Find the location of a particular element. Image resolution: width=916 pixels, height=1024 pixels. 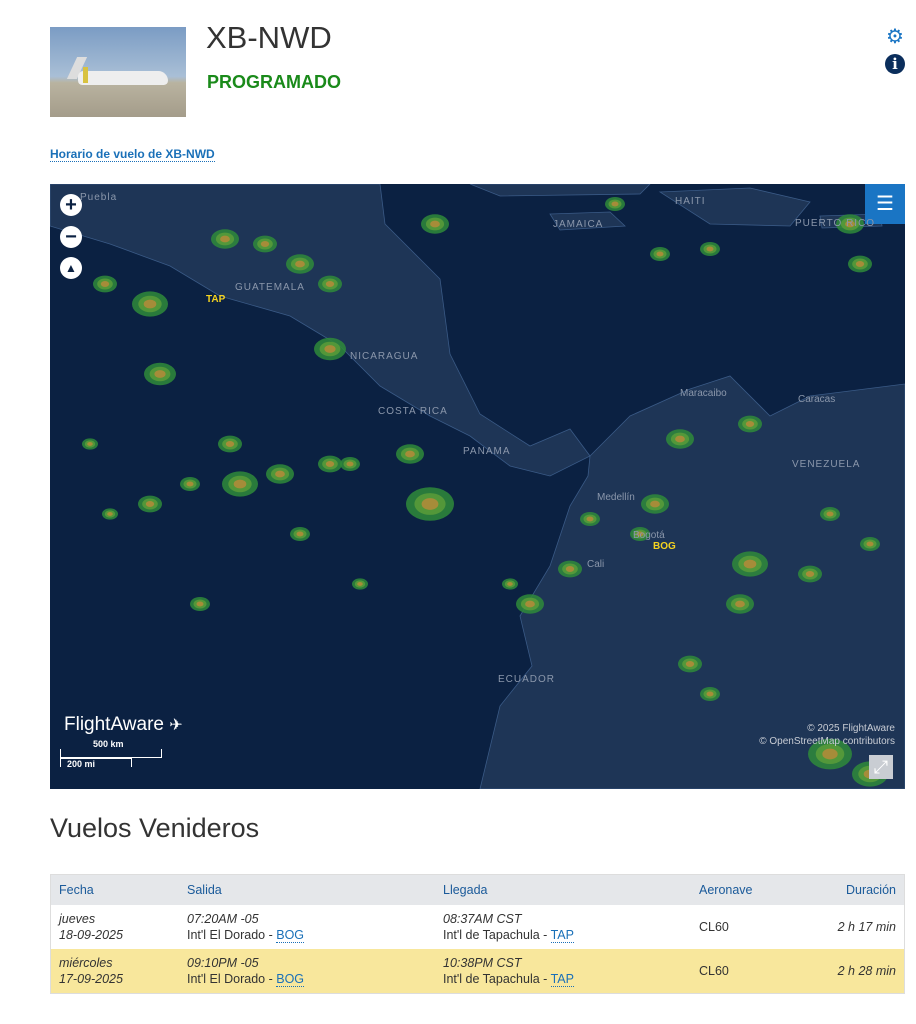

dep-time: 09:10PM -05 is located at coordinates (223, 963).